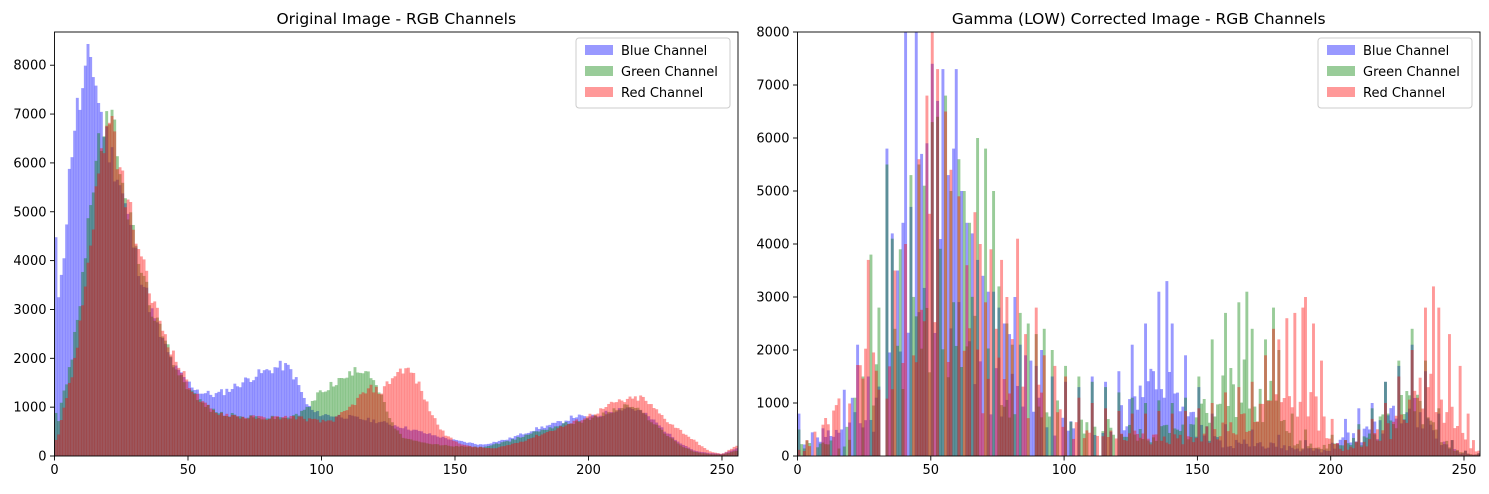 This screenshot has height=494, width=1489. Describe the element at coordinates (29, 408) in the screenshot. I see `y-tick-label: 1000` at that location.